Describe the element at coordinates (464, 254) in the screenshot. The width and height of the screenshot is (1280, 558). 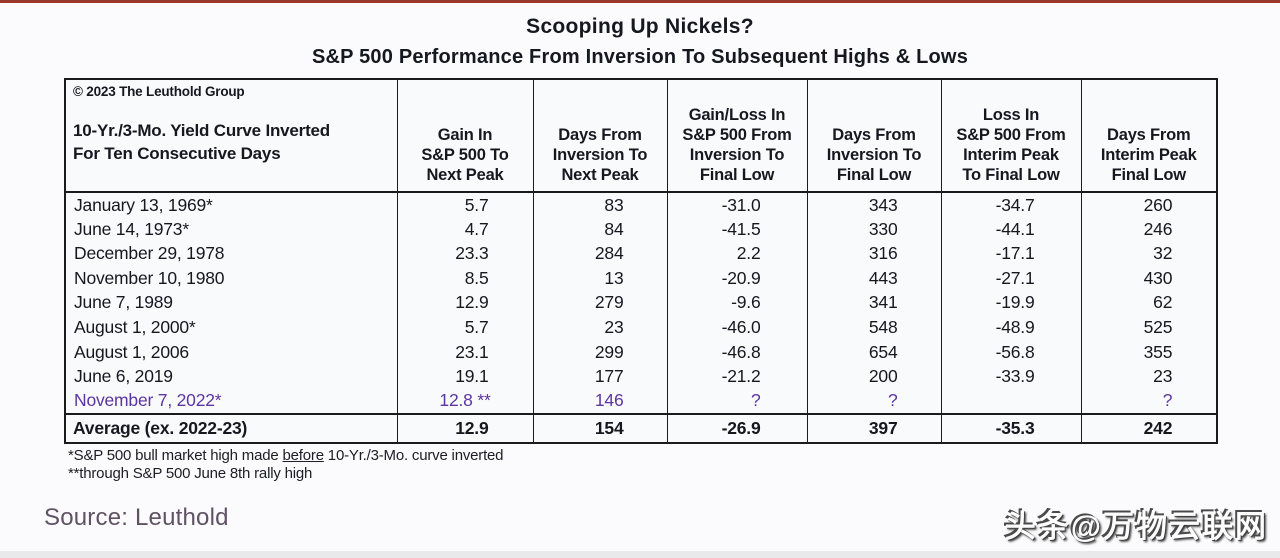
I see `value-cell: 23.3` at that location.